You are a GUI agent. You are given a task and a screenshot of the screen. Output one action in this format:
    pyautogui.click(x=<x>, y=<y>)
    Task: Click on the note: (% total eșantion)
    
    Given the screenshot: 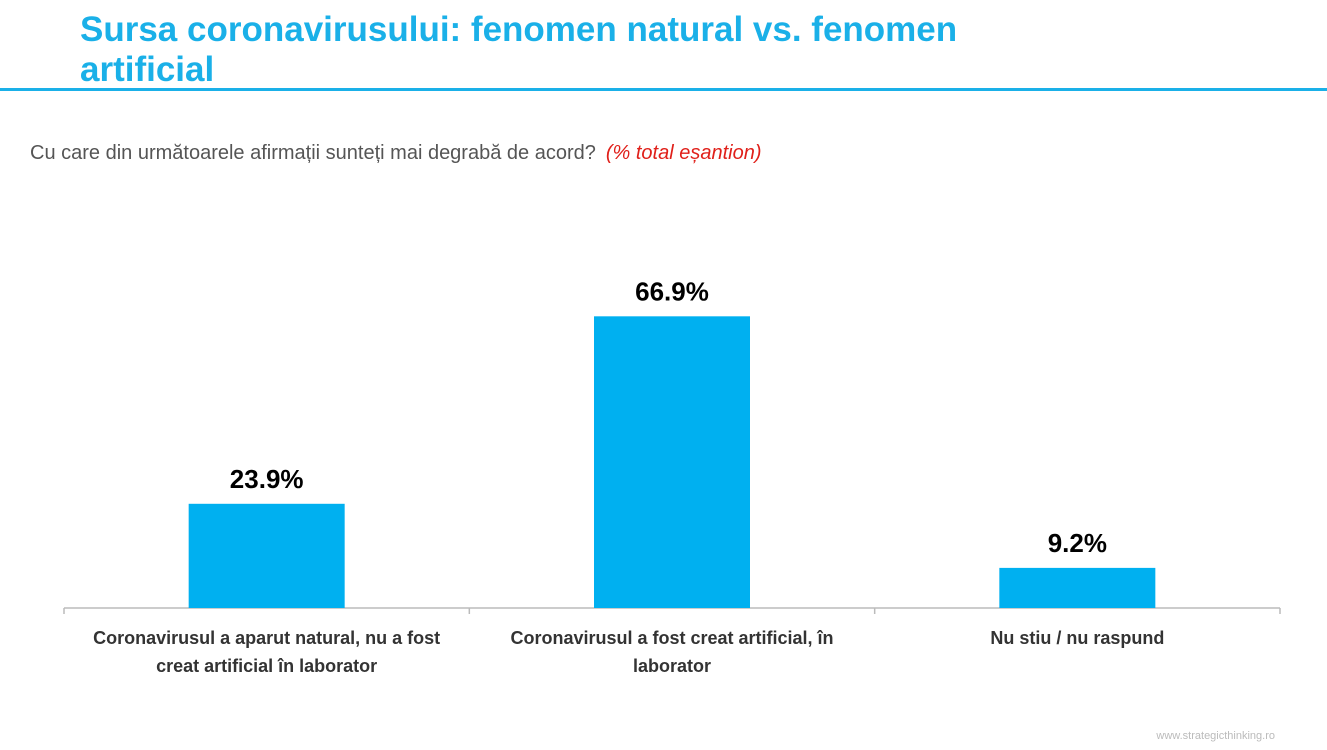 What is the action you would take?
    pyautogui.click(x=683, y=153)
    